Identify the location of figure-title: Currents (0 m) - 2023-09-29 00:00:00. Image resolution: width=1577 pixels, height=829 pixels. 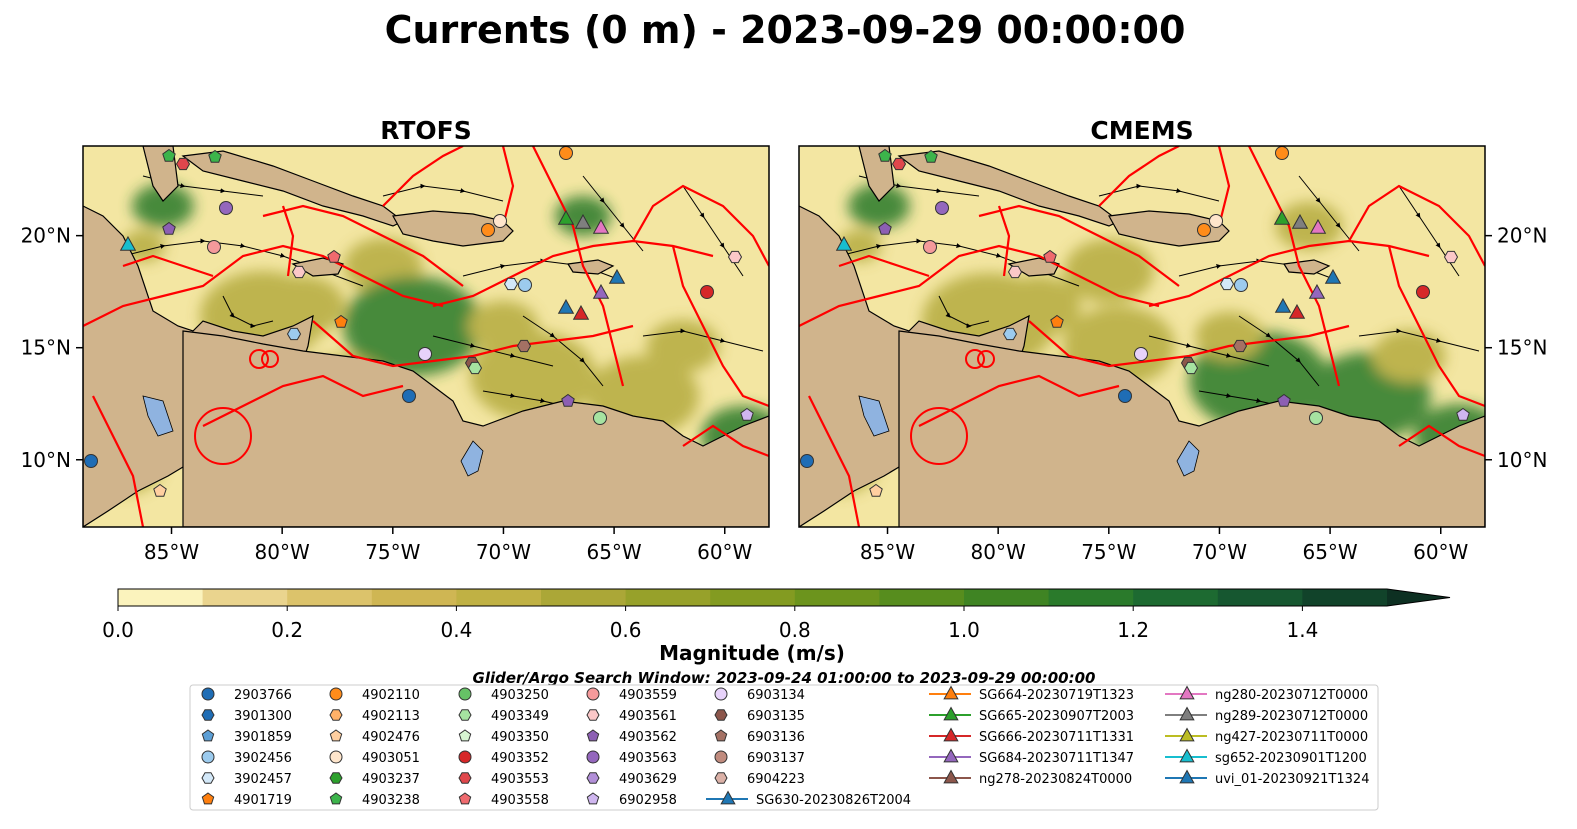
(785, 30).